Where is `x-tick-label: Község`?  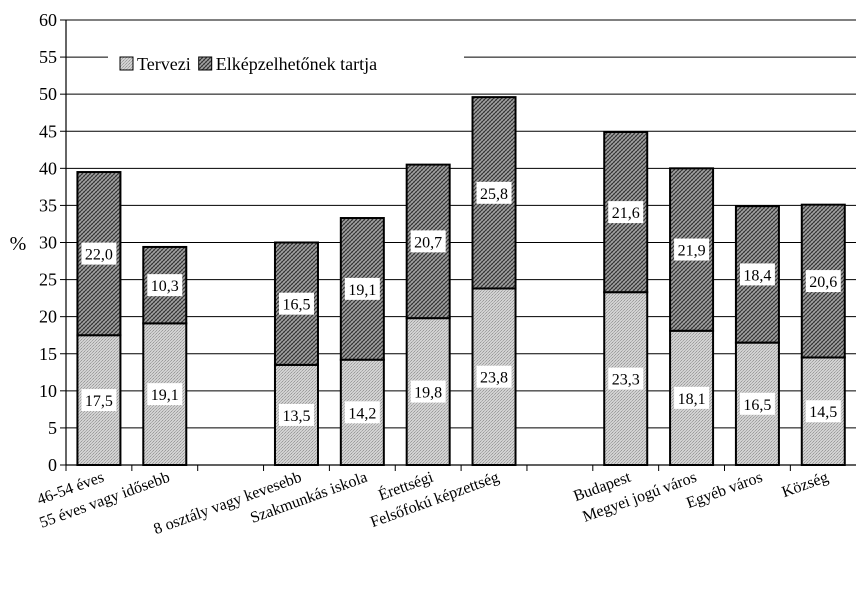
x-tick-label: Község is located at coordinates (805, 485).